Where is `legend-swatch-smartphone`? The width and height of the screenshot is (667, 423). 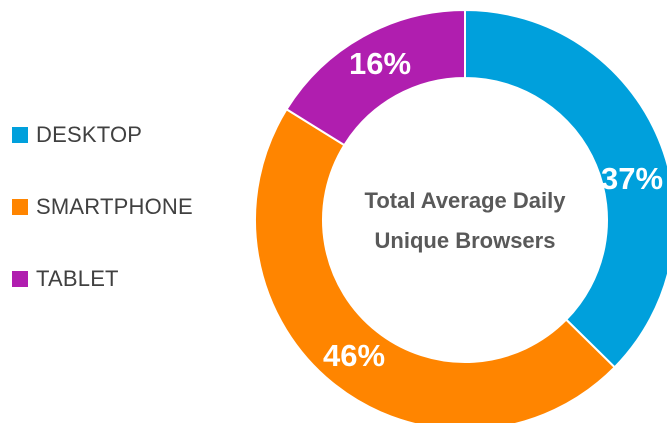 legend-swatch-smartphone is located at coordinates (20, 207).